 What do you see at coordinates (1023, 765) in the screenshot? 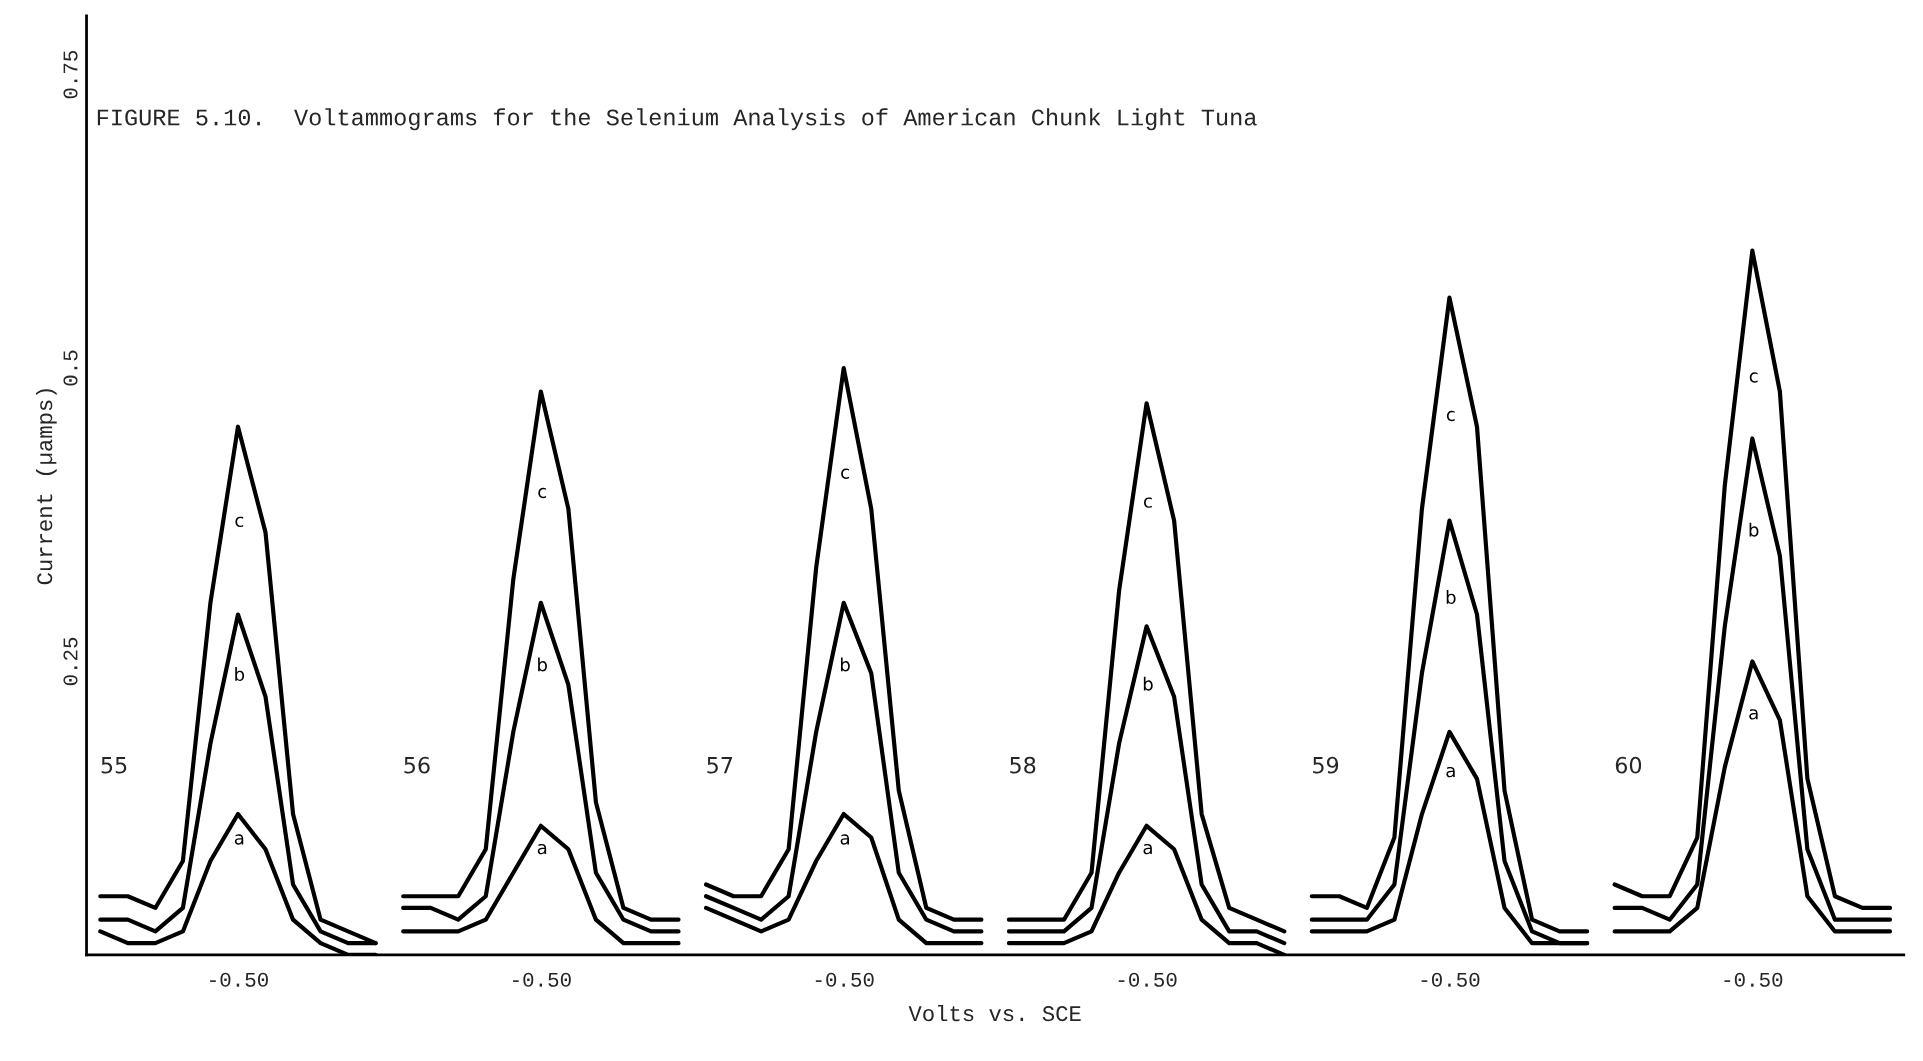
I see `annotation: 58` at bounding box center [1023, 765].